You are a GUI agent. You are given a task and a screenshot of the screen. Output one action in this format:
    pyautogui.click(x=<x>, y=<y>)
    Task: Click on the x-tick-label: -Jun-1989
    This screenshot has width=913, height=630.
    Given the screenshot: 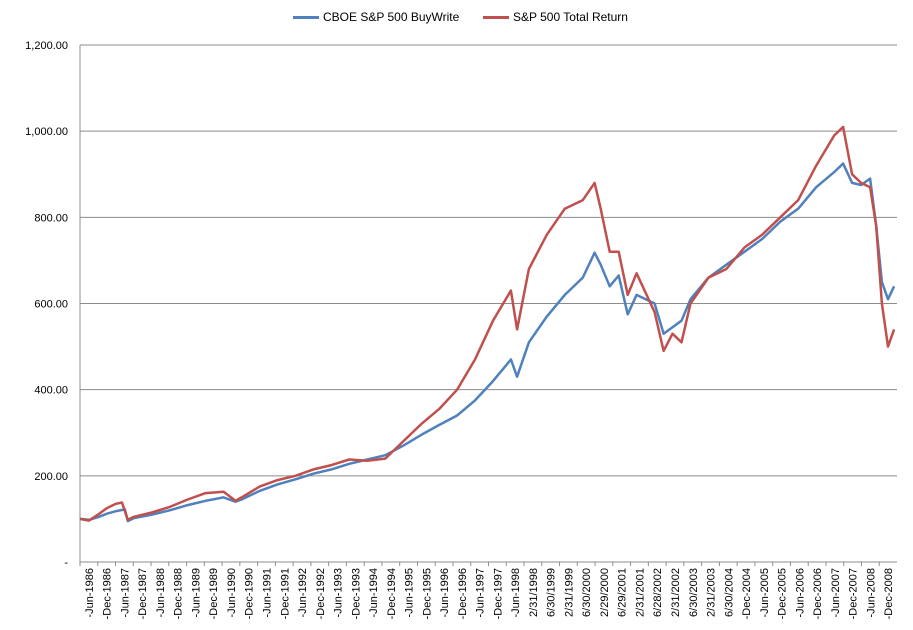 What is the action you would take?
    pyautogui.click(x=196, y=593)
    